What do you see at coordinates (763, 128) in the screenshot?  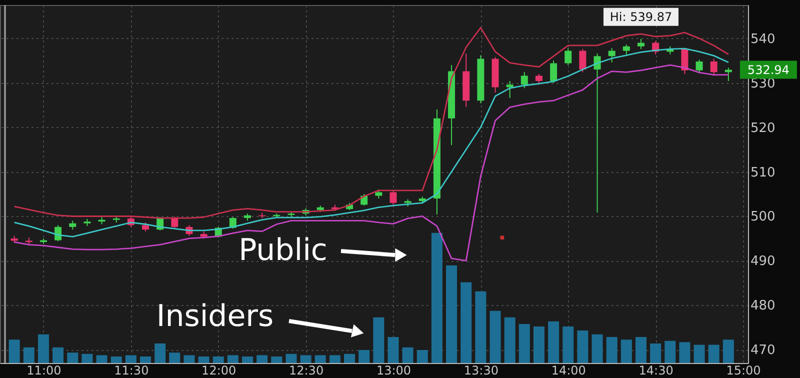 I see `y-tick-label: 520` at bounding box center [763, 128].